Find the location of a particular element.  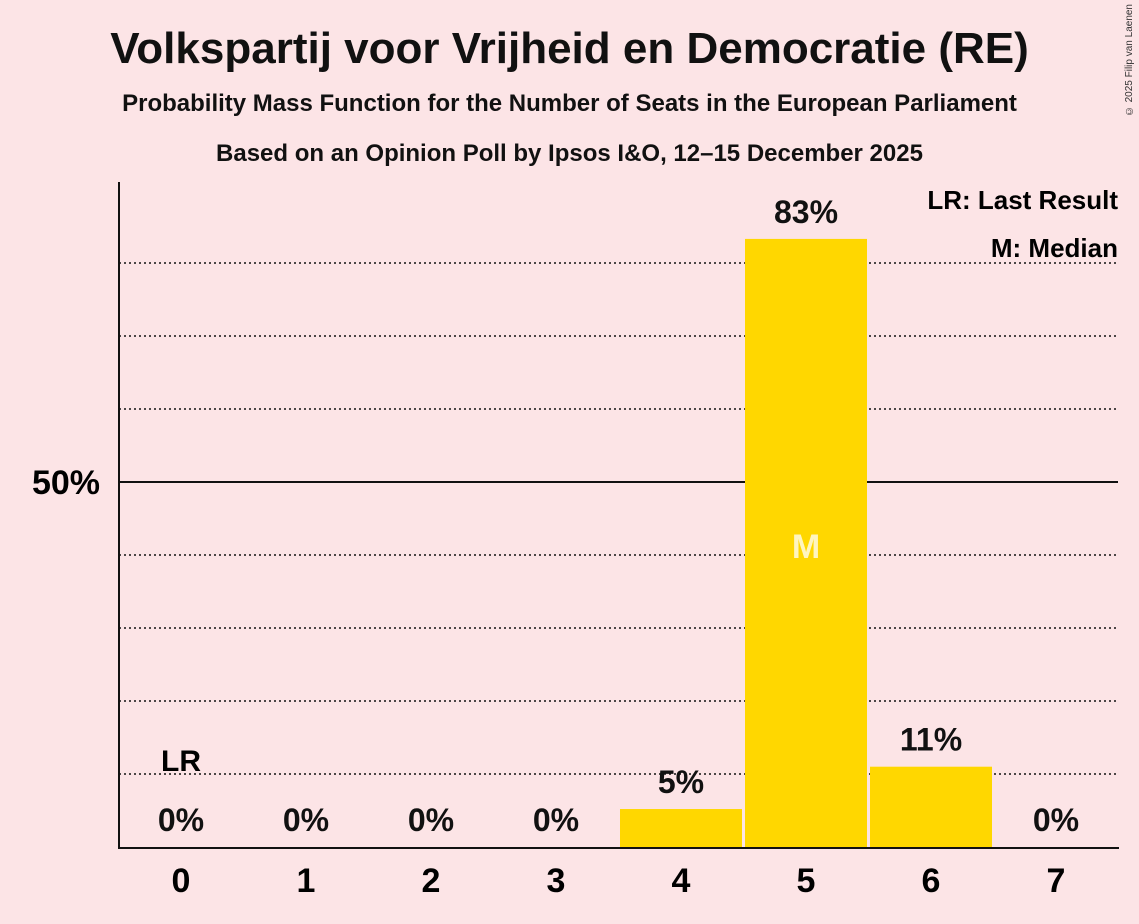

legend-lr: LR: Last Result is located at coordinates (1022, 200).